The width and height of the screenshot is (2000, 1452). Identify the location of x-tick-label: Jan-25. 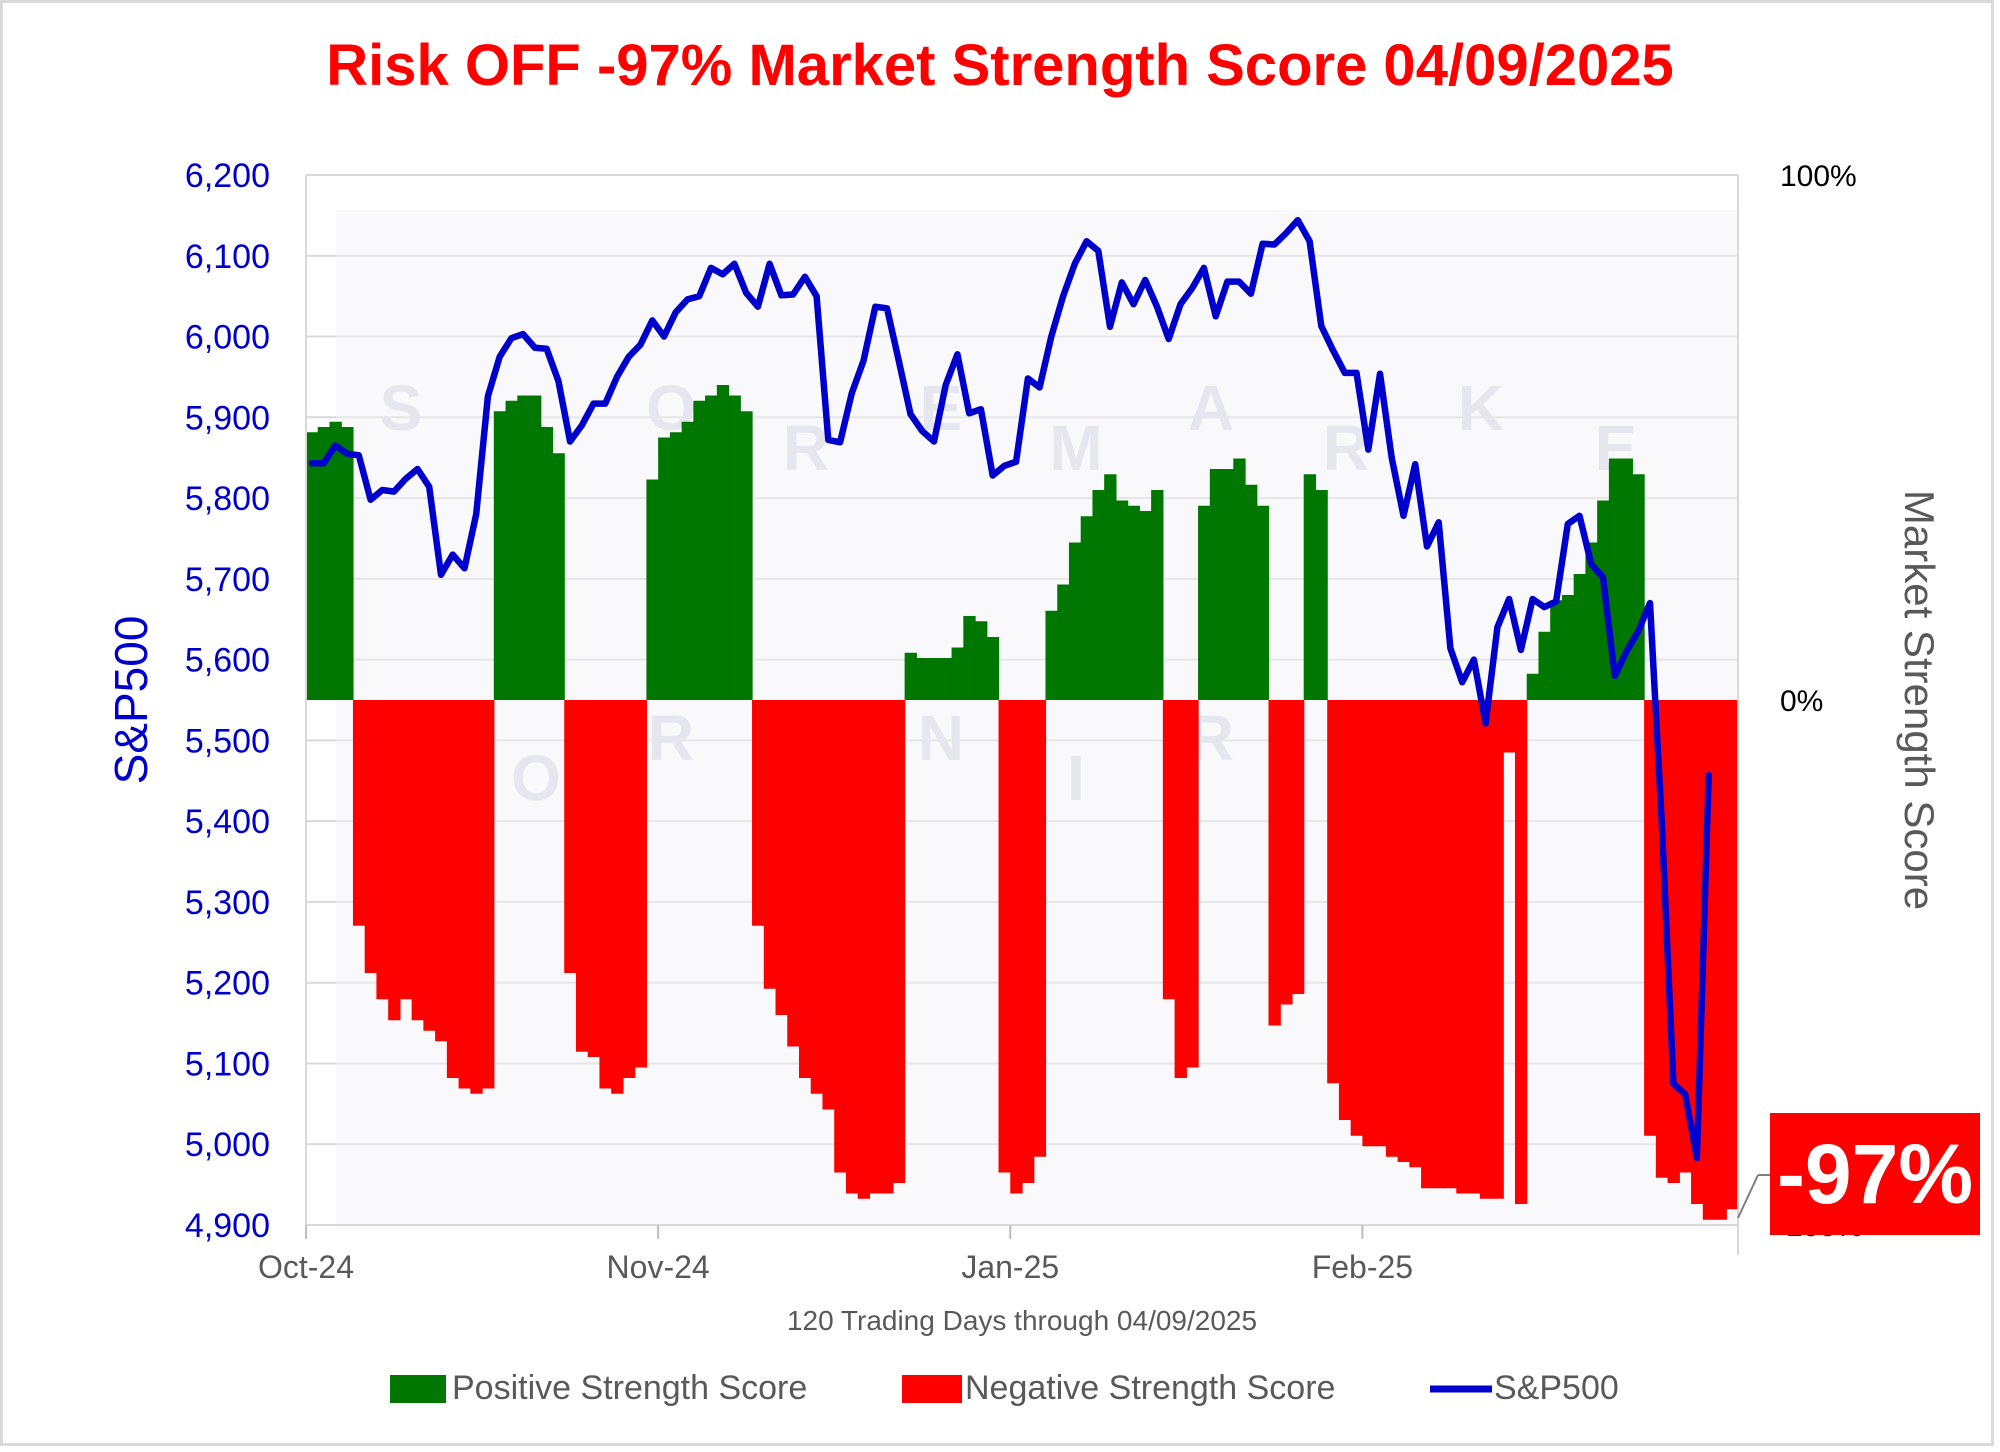
(1010, 1267).